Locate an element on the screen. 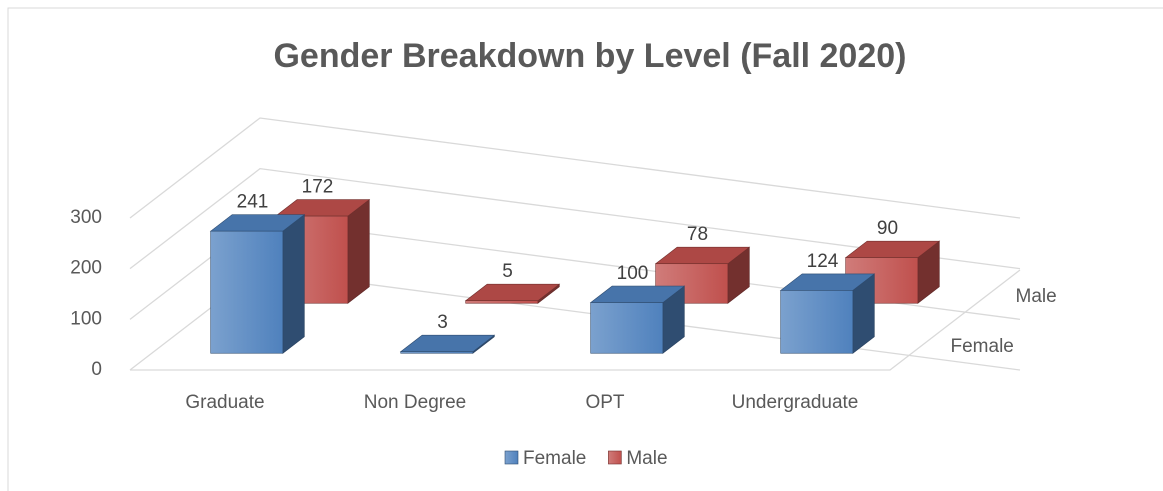 This screenshot has width=1163, height=491. legend-label: Male is located at coordinates (646, 458).